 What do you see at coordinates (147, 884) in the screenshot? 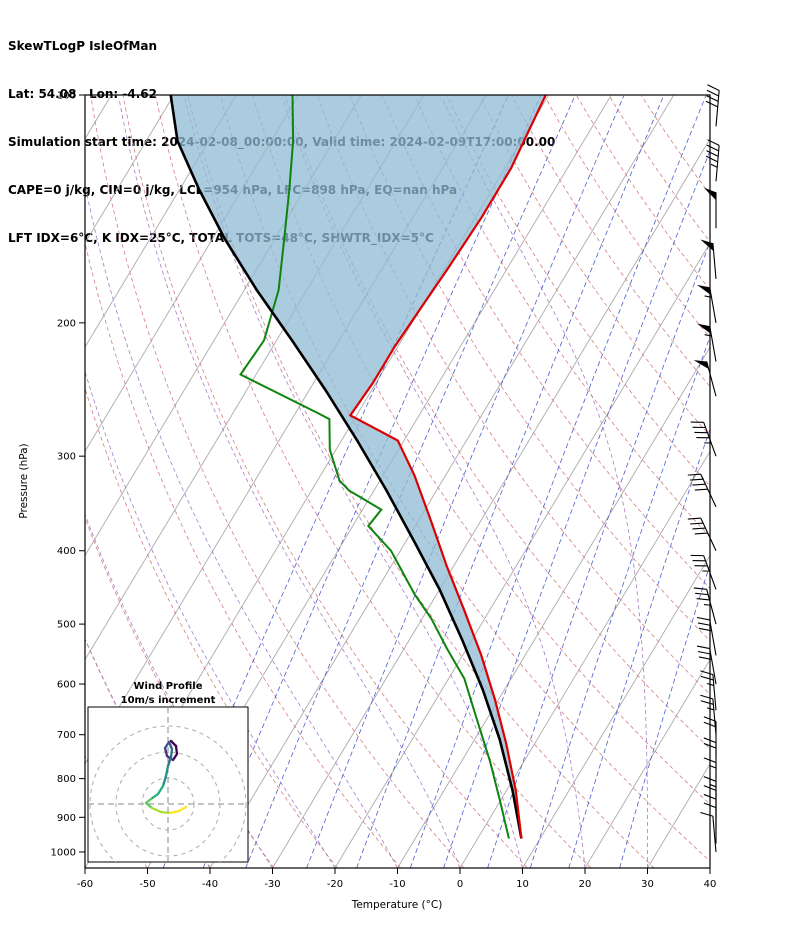
I see `x-tick-label: -50` at bounding box center [147, 884].